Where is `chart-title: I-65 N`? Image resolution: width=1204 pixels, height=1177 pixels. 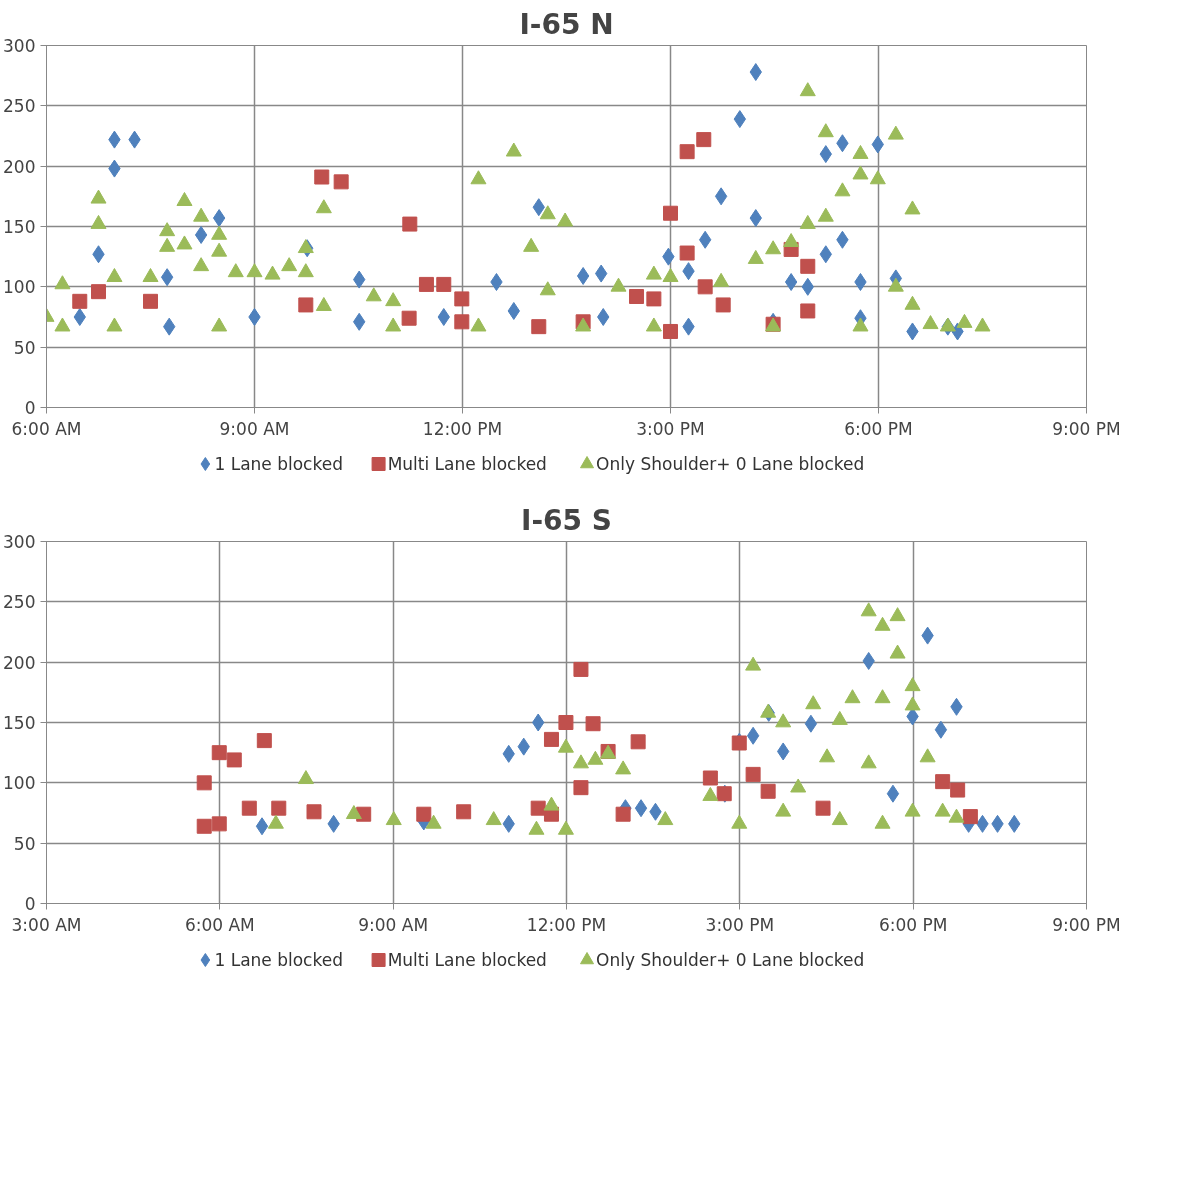
chart-title: I-65 N is located at coordinates (566, 24).